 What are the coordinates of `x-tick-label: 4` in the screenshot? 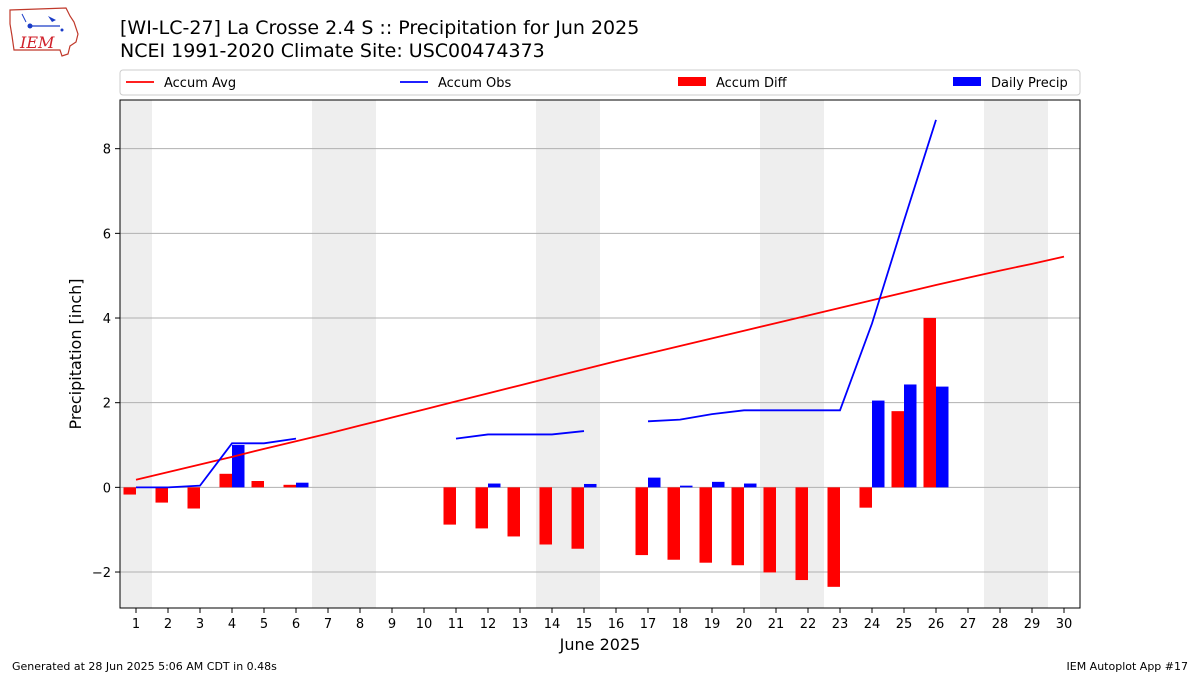 It's located at (232, 624).